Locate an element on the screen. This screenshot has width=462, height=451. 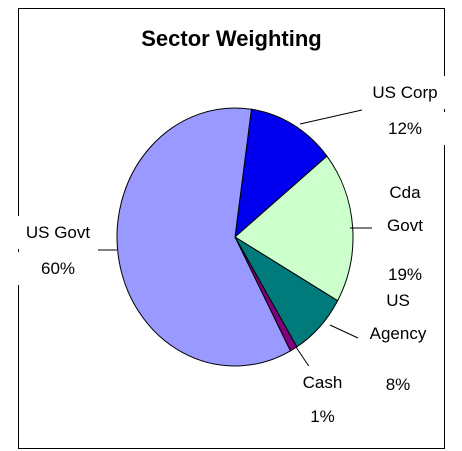
value-label: 1% is located at coordinates (322, 416).